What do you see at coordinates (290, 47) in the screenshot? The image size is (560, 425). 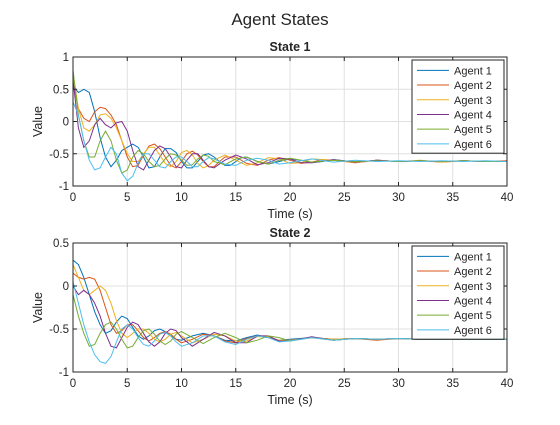 I see `plot-title: State 1` at bounding box center [290, 47].